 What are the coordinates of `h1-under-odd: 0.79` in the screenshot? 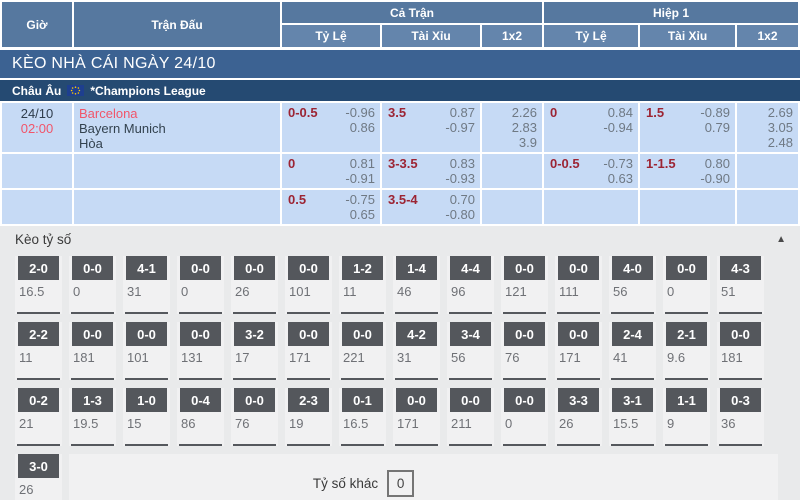 It's located at (717, 127).